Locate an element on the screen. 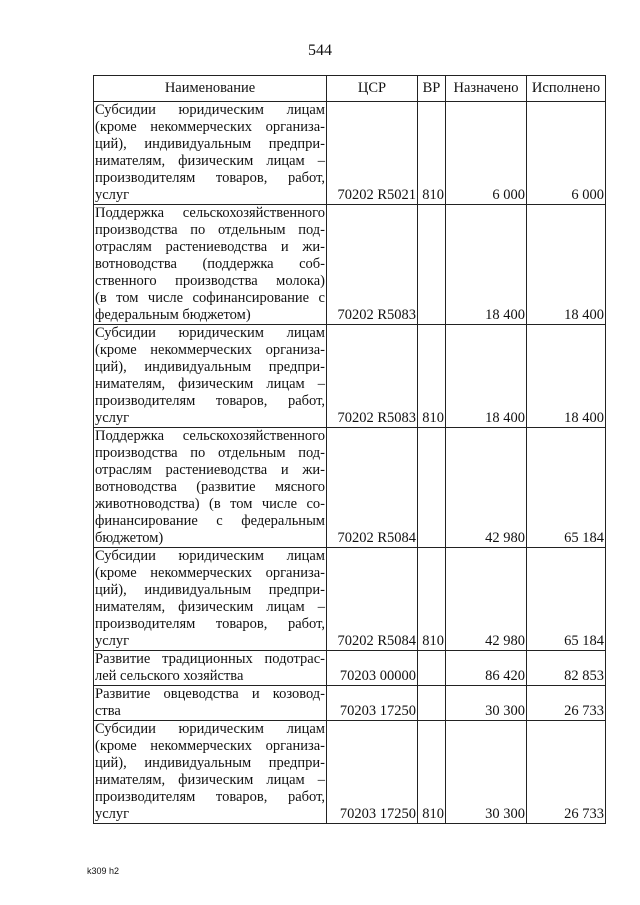 The width and height of the screenshot is (640, 905). name-line: Развитие овцеводства и козовод- is located at coordinates (210, 694).